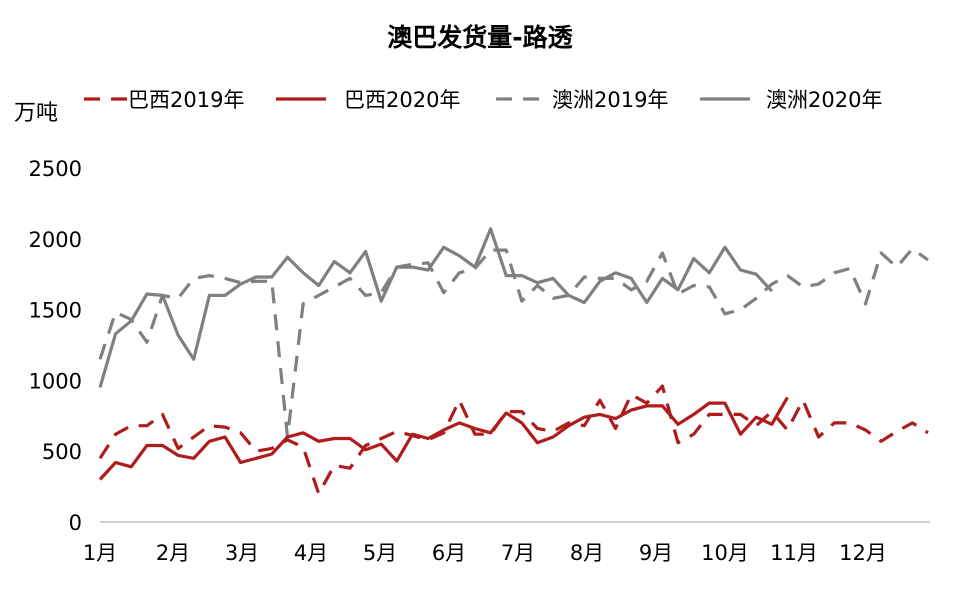 This screenshot has height=594, width=960. I want to click on legend-label: 澳洲2020年, so click(824, 100).